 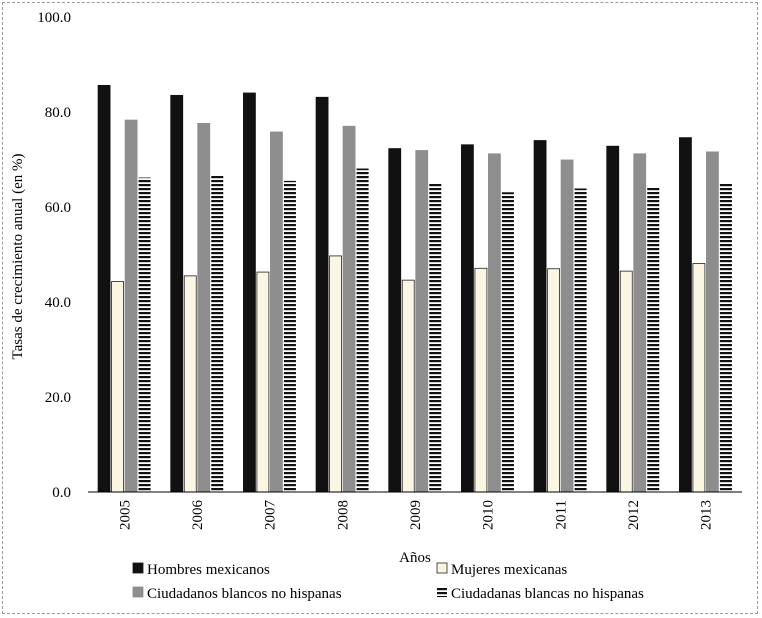 I want to click on y-tick-label: 0.0, so click(x=61, y=493).